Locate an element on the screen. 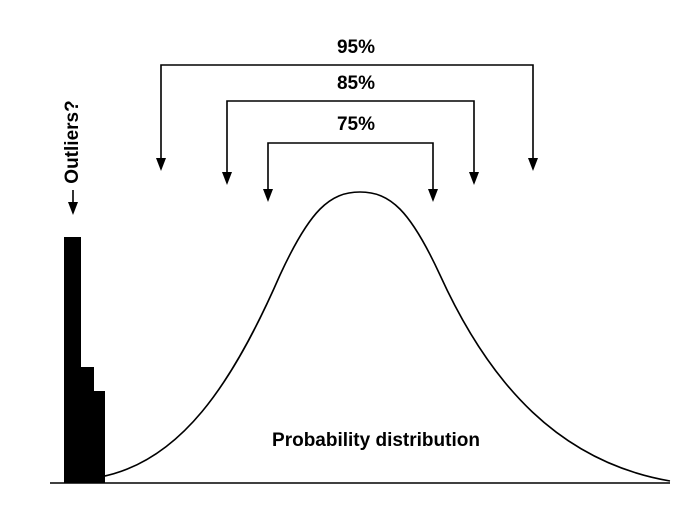  interval-label: 75% is located at coordinates (356, 124).